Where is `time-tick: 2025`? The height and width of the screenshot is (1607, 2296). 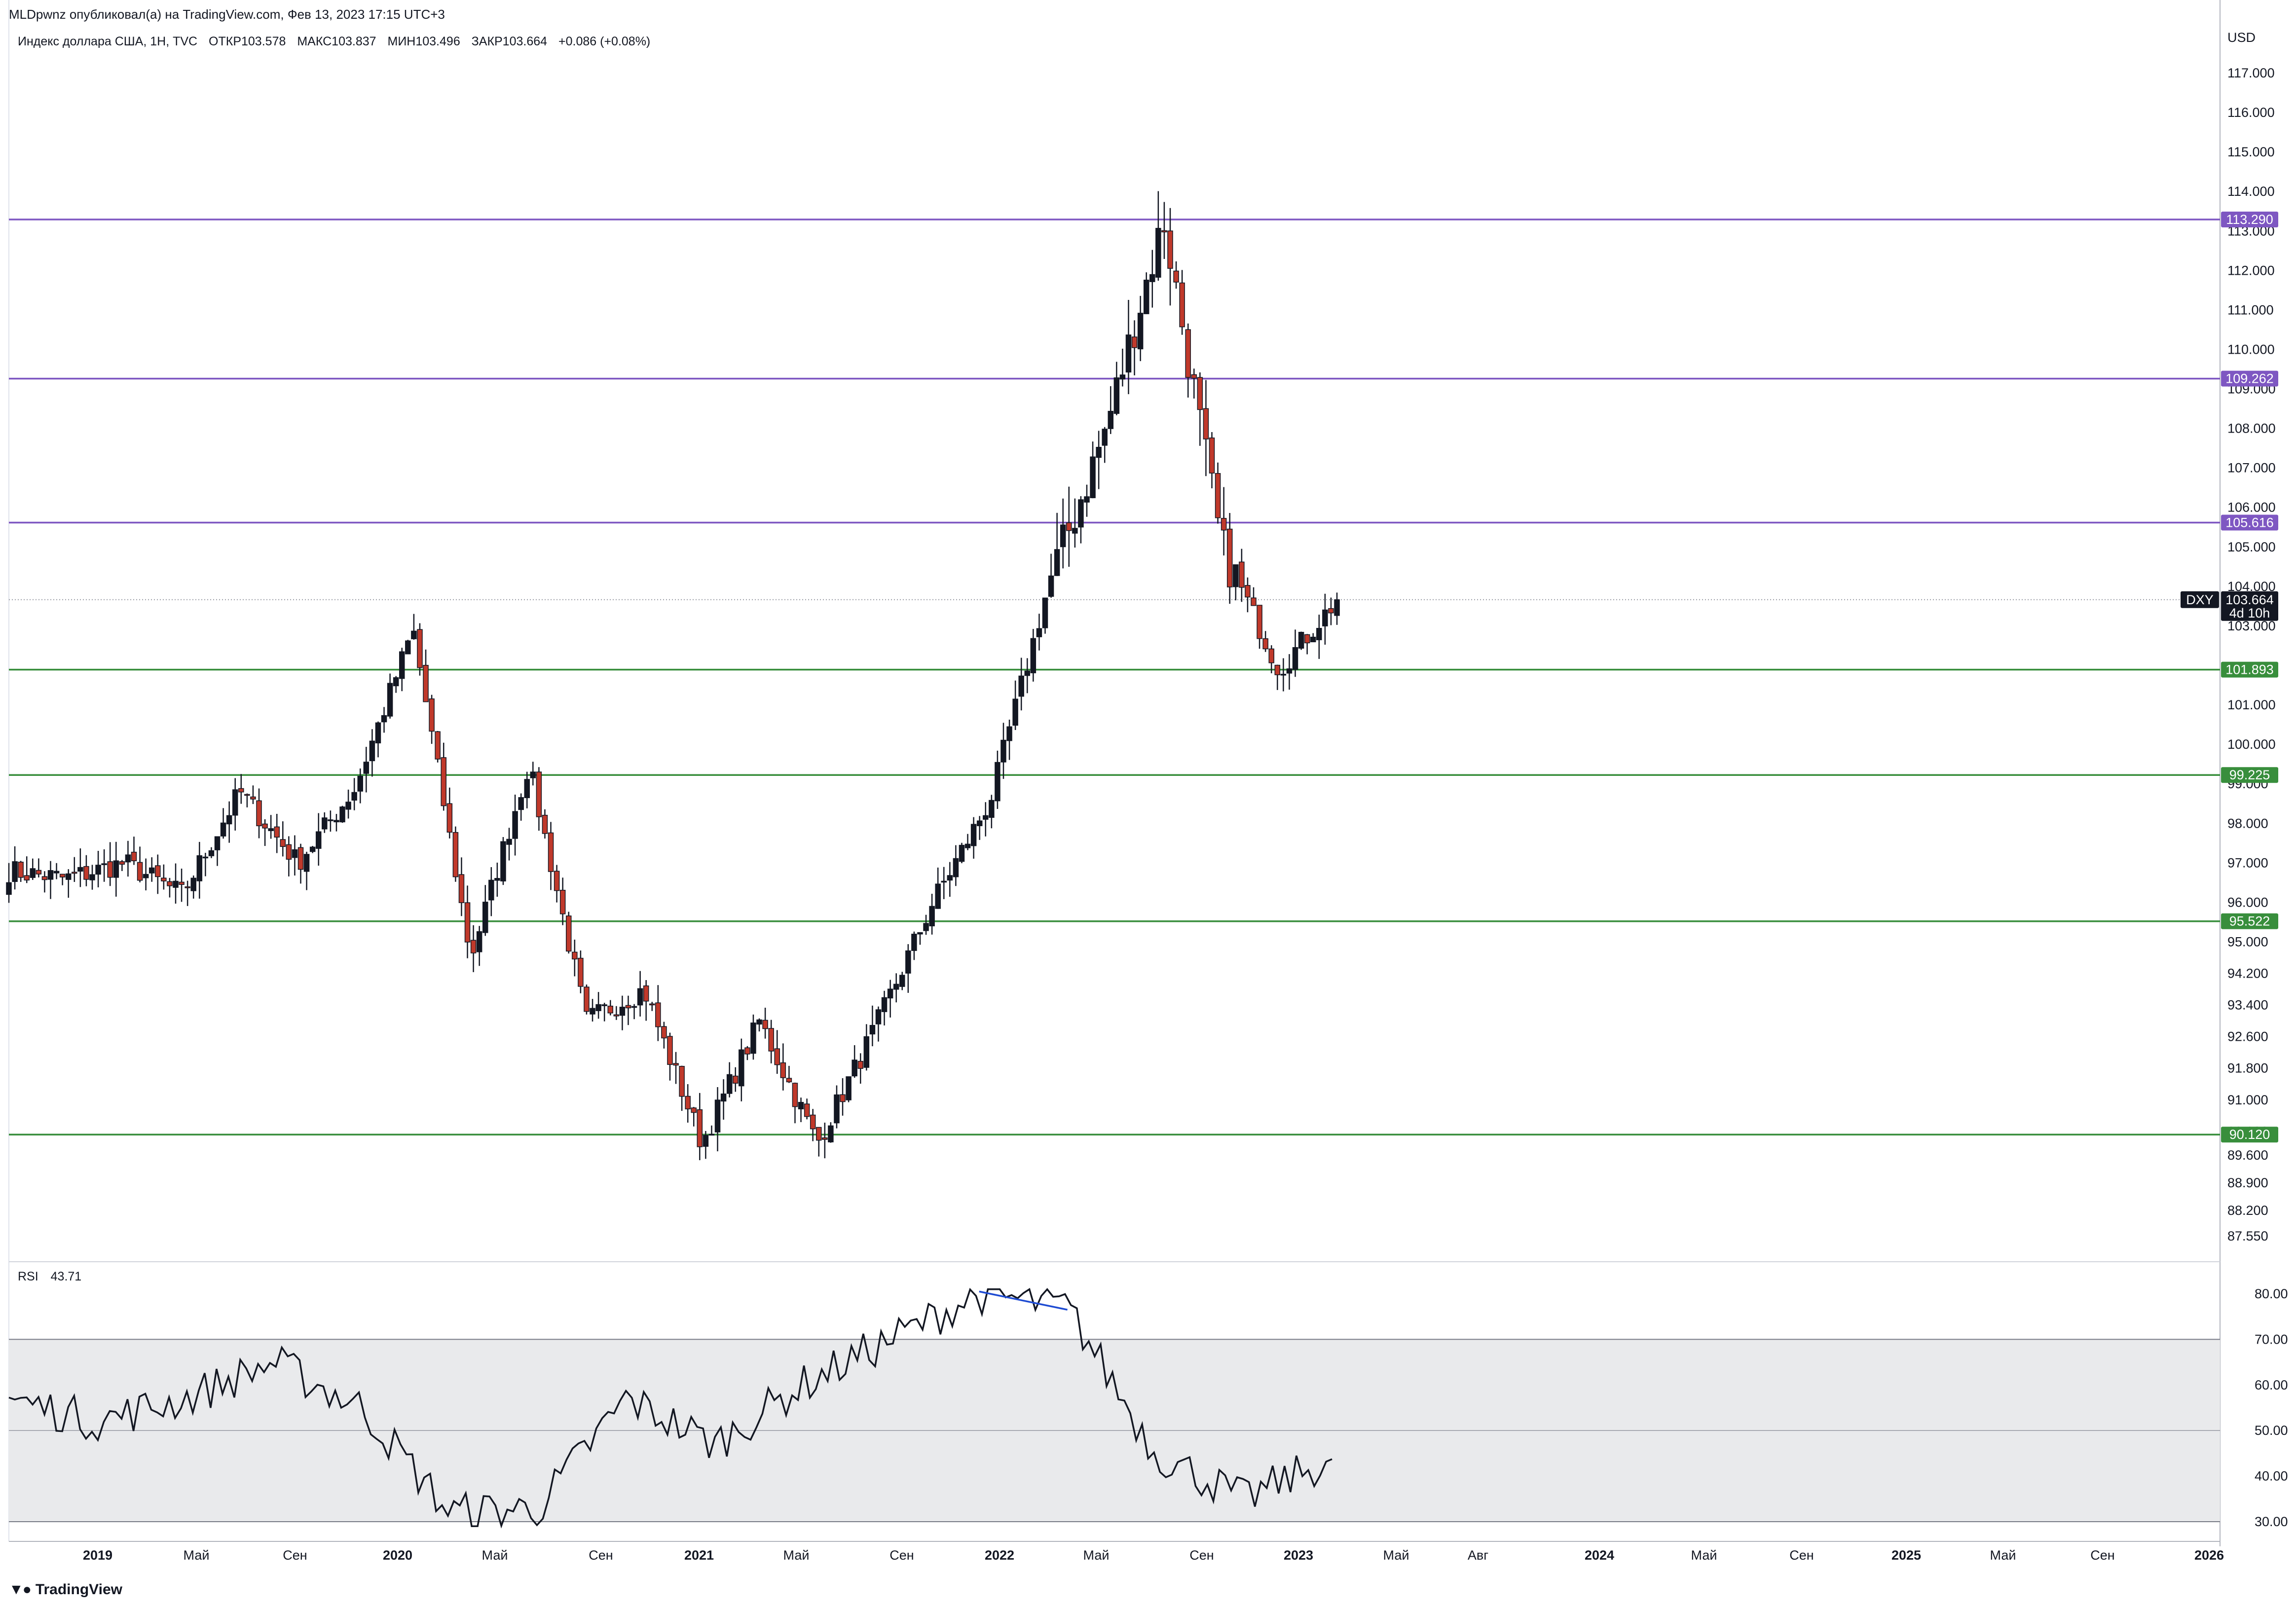
time-tick: 2025 is located at coordinates (1906, 1555).